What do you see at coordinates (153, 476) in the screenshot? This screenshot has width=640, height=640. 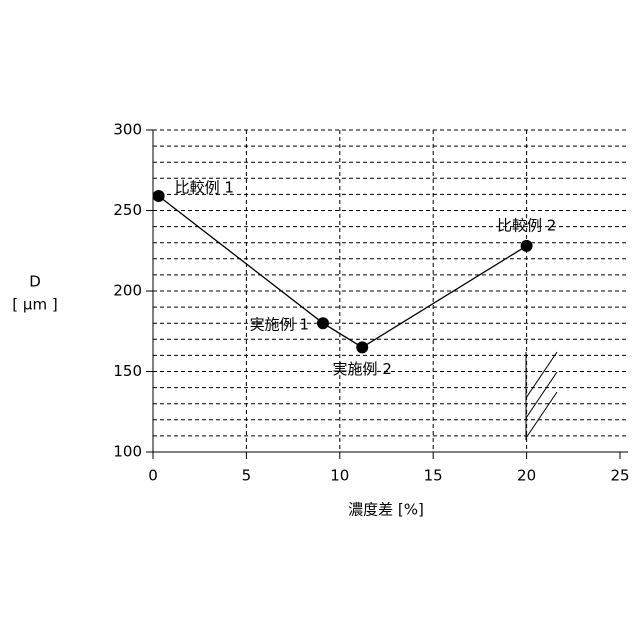 I see `x-tick-label: 0` at bounding box center [153, 476].